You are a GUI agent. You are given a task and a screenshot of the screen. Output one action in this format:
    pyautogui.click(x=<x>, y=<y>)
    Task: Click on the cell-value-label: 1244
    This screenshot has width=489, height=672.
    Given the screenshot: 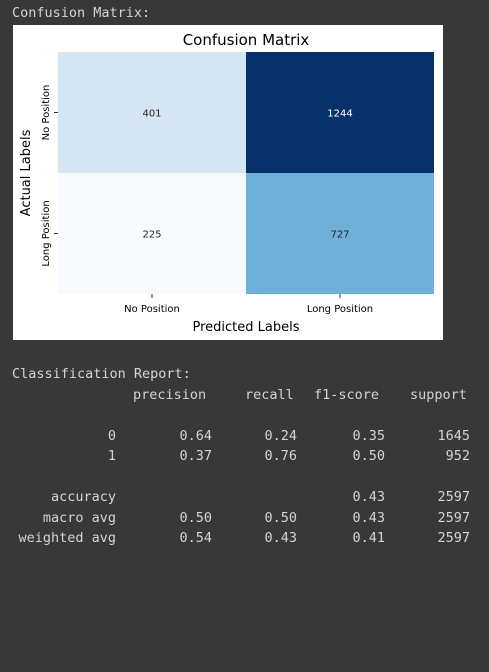 What is the action you would take?
    pyautogui.click(x=339, y=114)
    